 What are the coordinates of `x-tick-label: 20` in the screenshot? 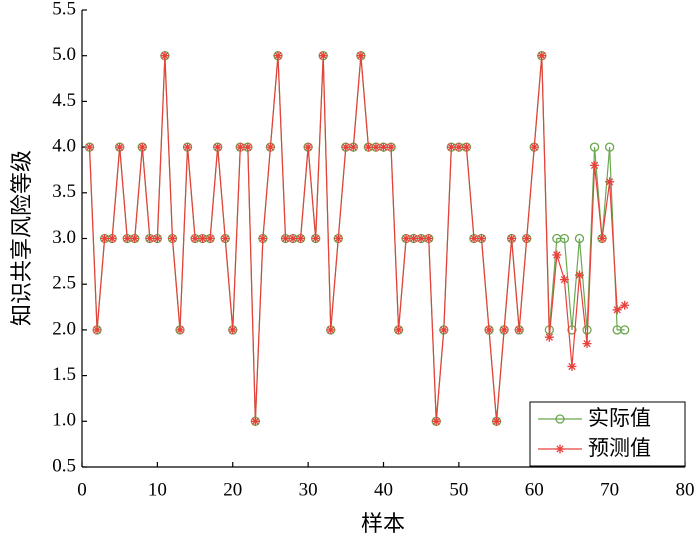 It's located at (232, 489).